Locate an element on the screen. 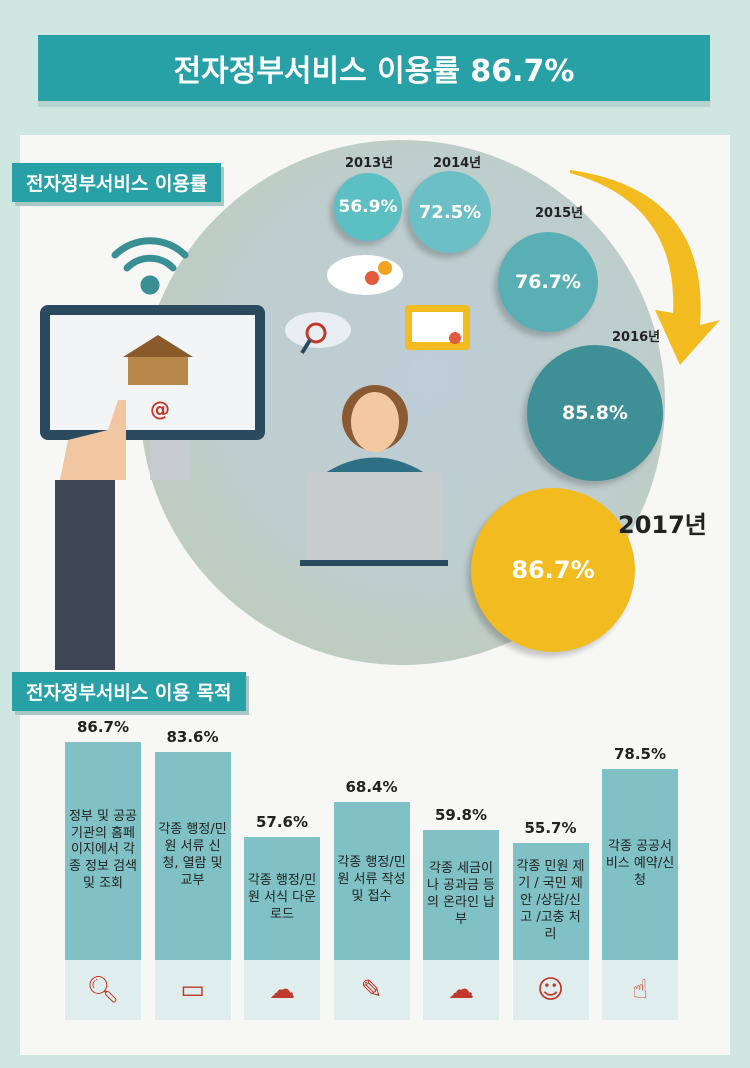  bar-category-label: 각종 민원 제기 / 국민 제안 /상담/신고 /고충 처리 is located at coordinates (550, 900).